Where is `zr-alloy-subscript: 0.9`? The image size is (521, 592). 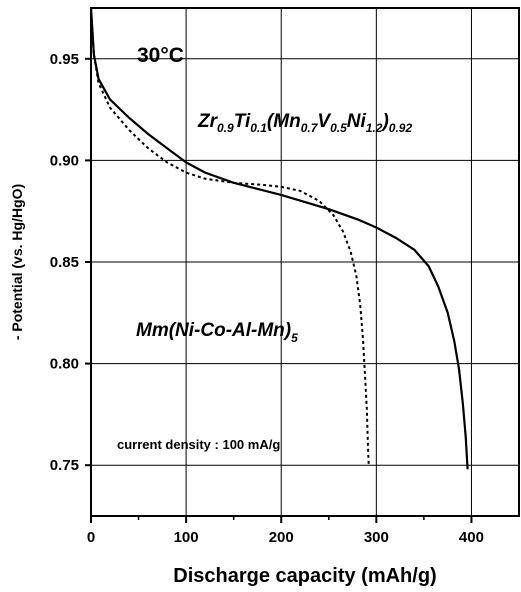 zr-alloy-subscript: 0.9 is located at coordinates (225, 128).